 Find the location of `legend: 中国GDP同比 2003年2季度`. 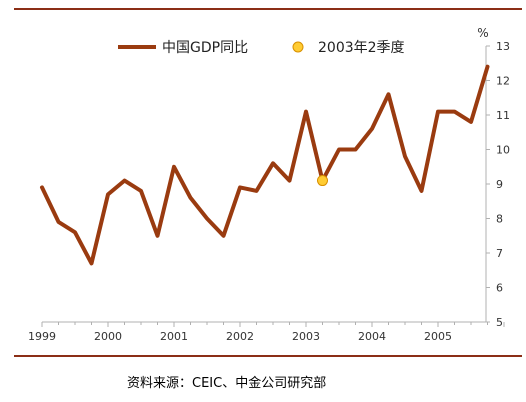

legend: 中国GDP同比 2003年2季度 is located at coordinates (261, 48).